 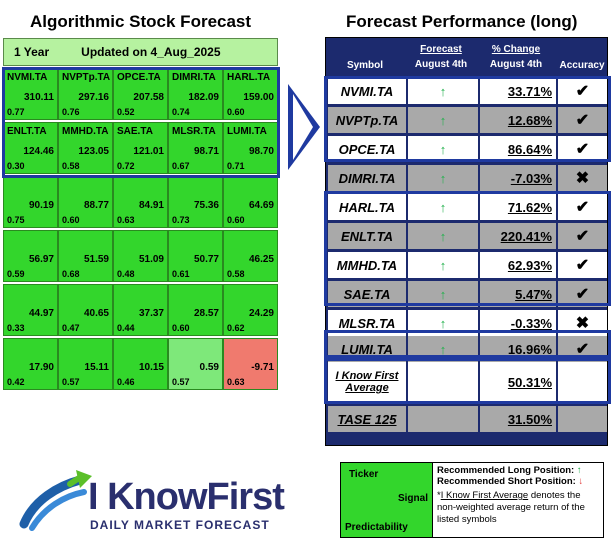 I want to click on grid-cell: DIMRI.TA 182.09 0.74, so click(x=195, y=94).